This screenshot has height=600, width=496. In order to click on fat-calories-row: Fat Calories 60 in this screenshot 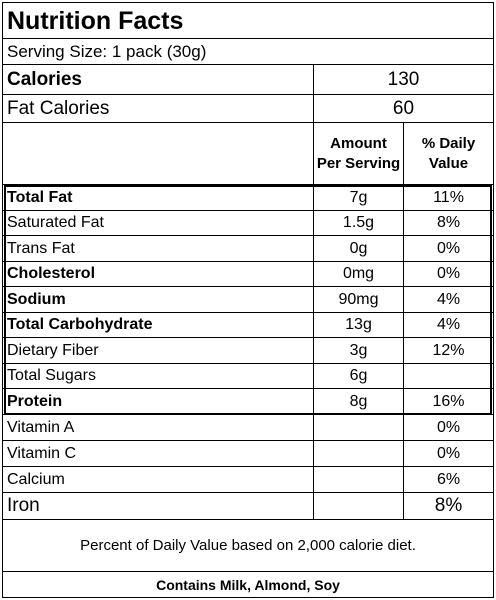, I will do `click(248, 109)`.